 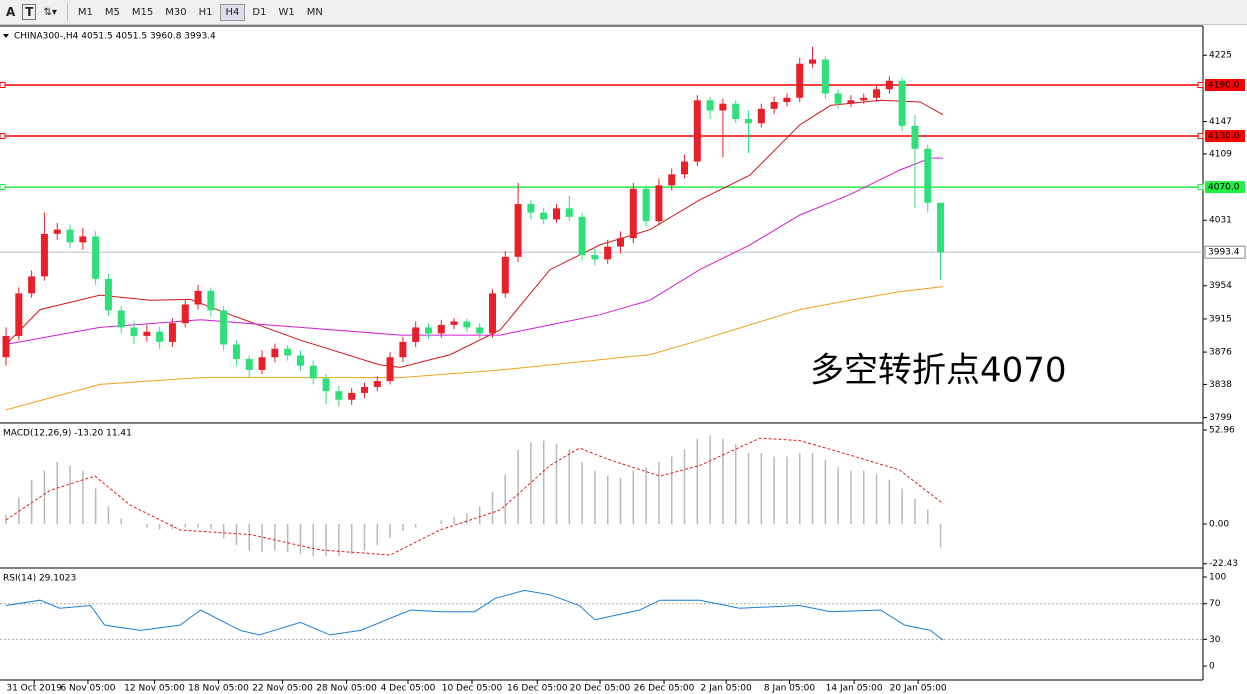 What do you see at coordinates (29, 12) in the screenshot?
I see `tool-button: T` at bounding box center [29, 12].